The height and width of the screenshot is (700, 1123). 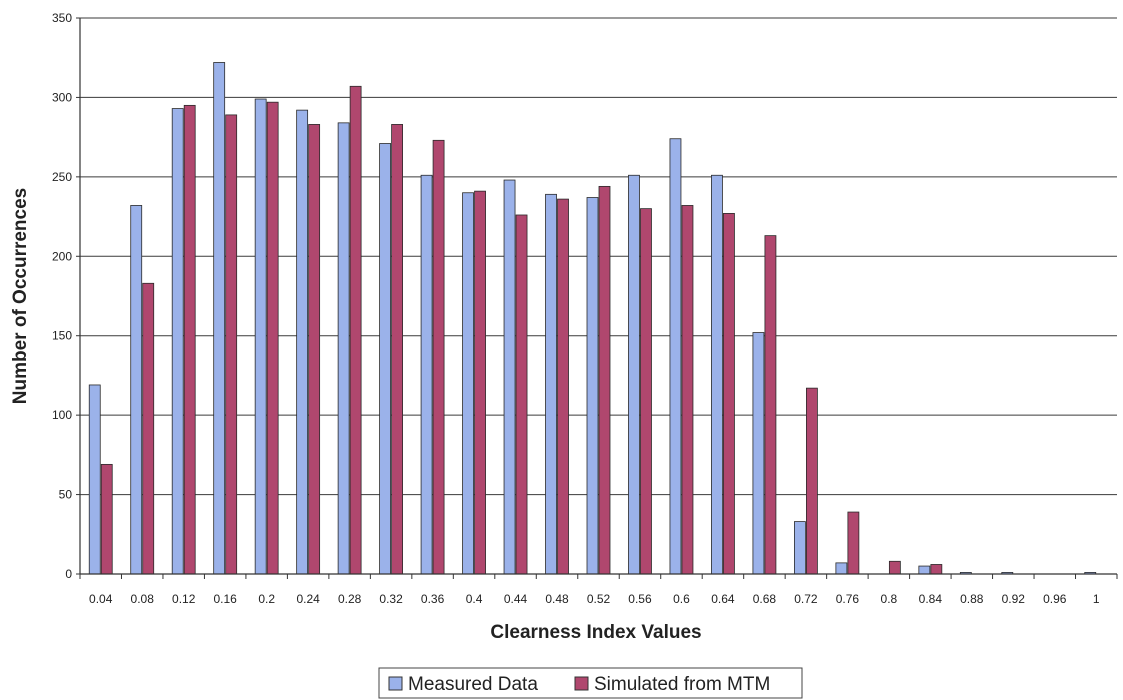 What do you see at coordinates (308, 599) in the screenshot?
I see `x-tick-label: 0.24` at bounding box center [308, 599].